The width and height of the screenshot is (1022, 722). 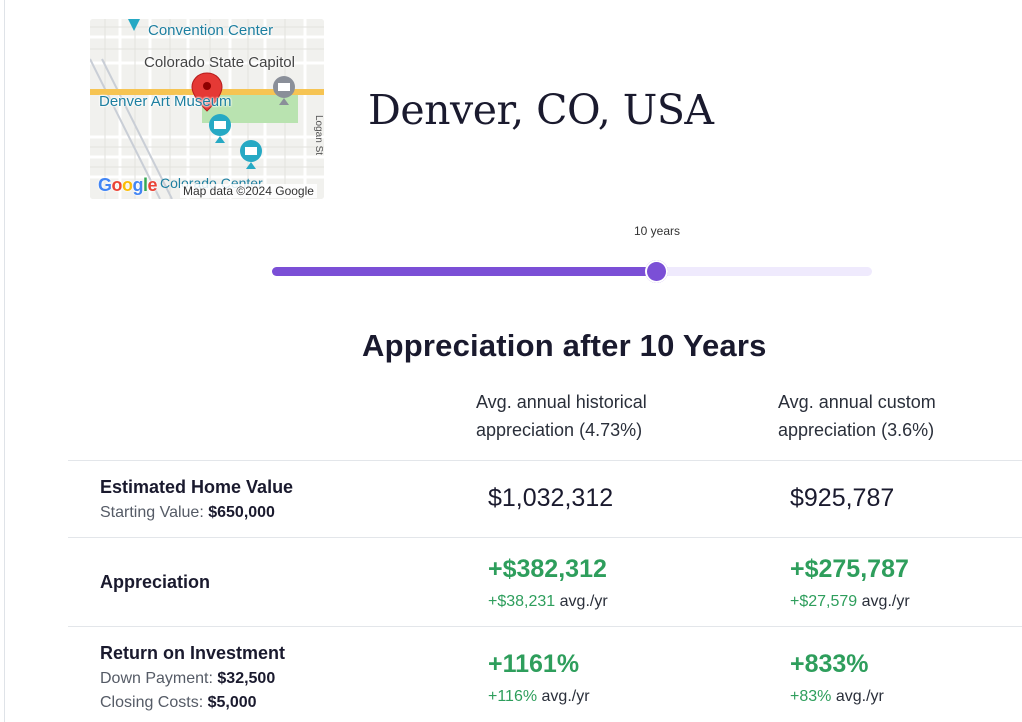 What do you see at coordinates (318, 135) in the screenshot?
I see `map-label-logan-st: Logan St` at bounding box center [318, 135].